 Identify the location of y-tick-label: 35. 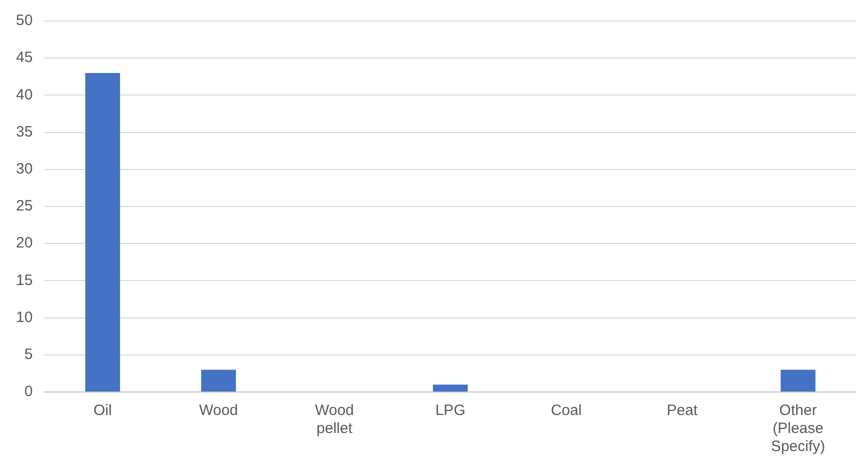
(24, 131).